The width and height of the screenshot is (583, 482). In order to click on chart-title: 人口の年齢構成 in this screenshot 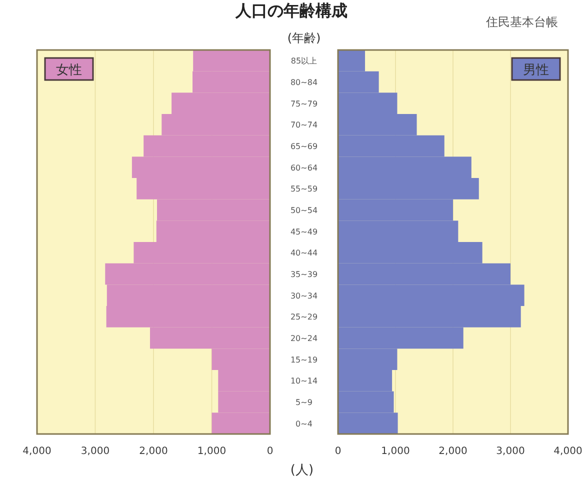, I will do `click(291, 10)`.